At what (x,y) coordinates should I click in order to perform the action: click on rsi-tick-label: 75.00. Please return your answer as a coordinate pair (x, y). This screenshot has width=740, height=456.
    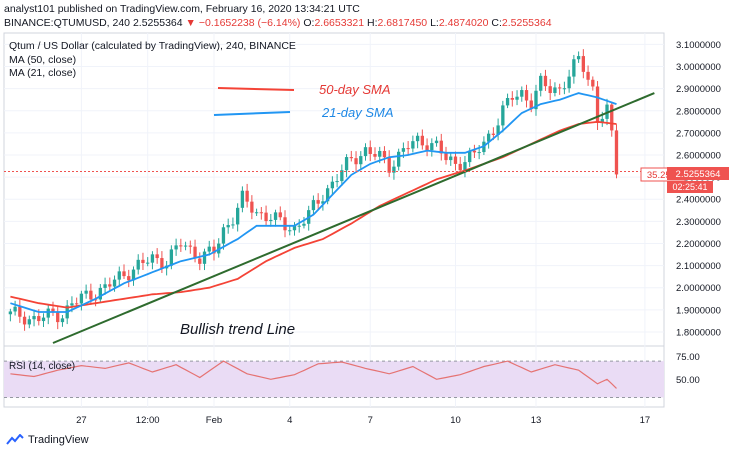
    Looking at the image, I should click on (688, 357).